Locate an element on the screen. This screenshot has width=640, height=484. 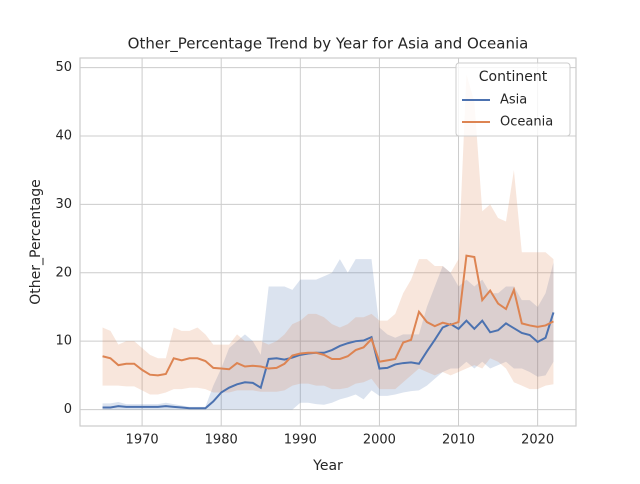
y-axis-label: Other_Percentage is located at coordinates (36, 242).